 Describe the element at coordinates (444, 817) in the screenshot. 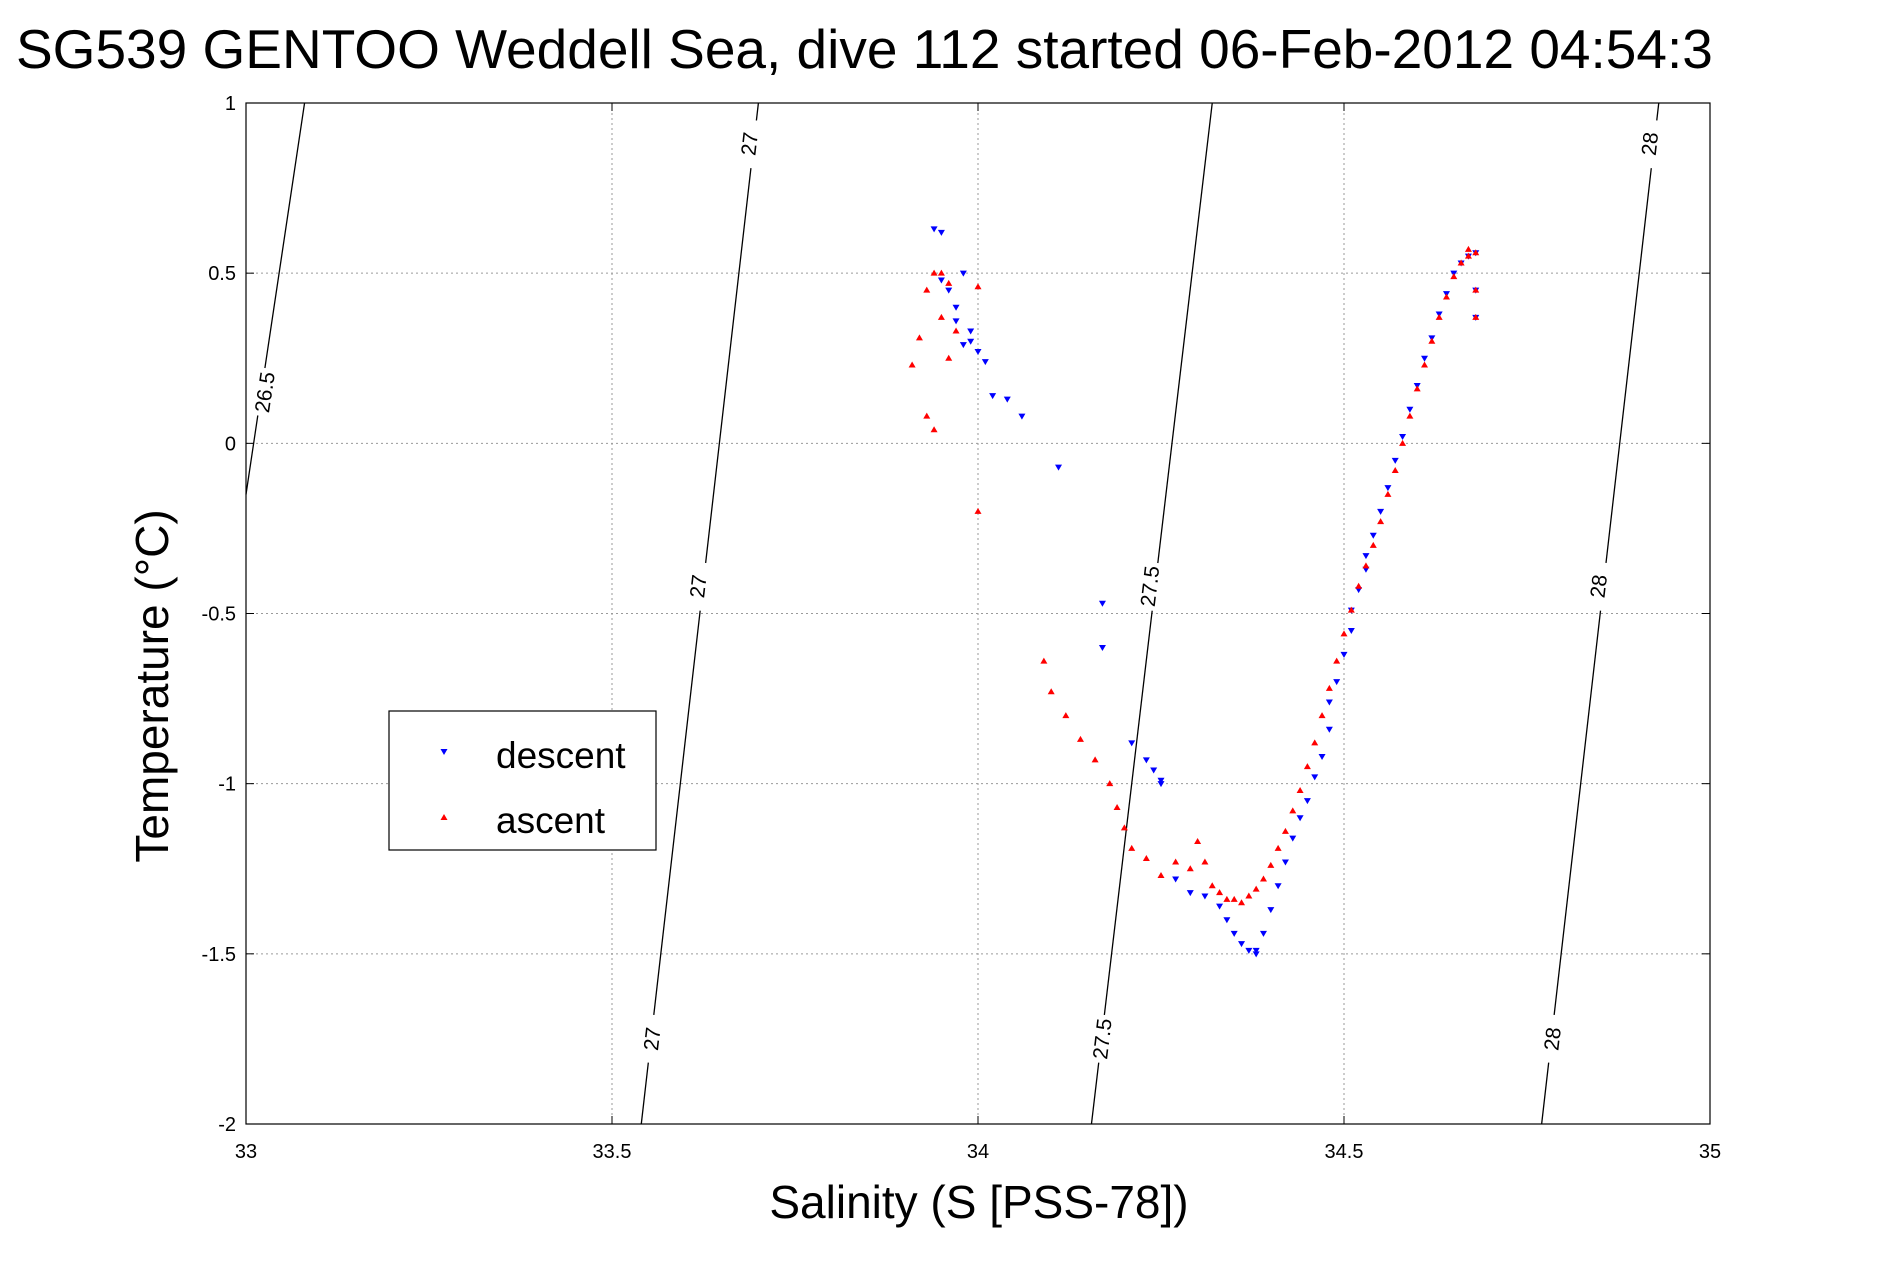

I see `legend-ascent-marker` at that location.